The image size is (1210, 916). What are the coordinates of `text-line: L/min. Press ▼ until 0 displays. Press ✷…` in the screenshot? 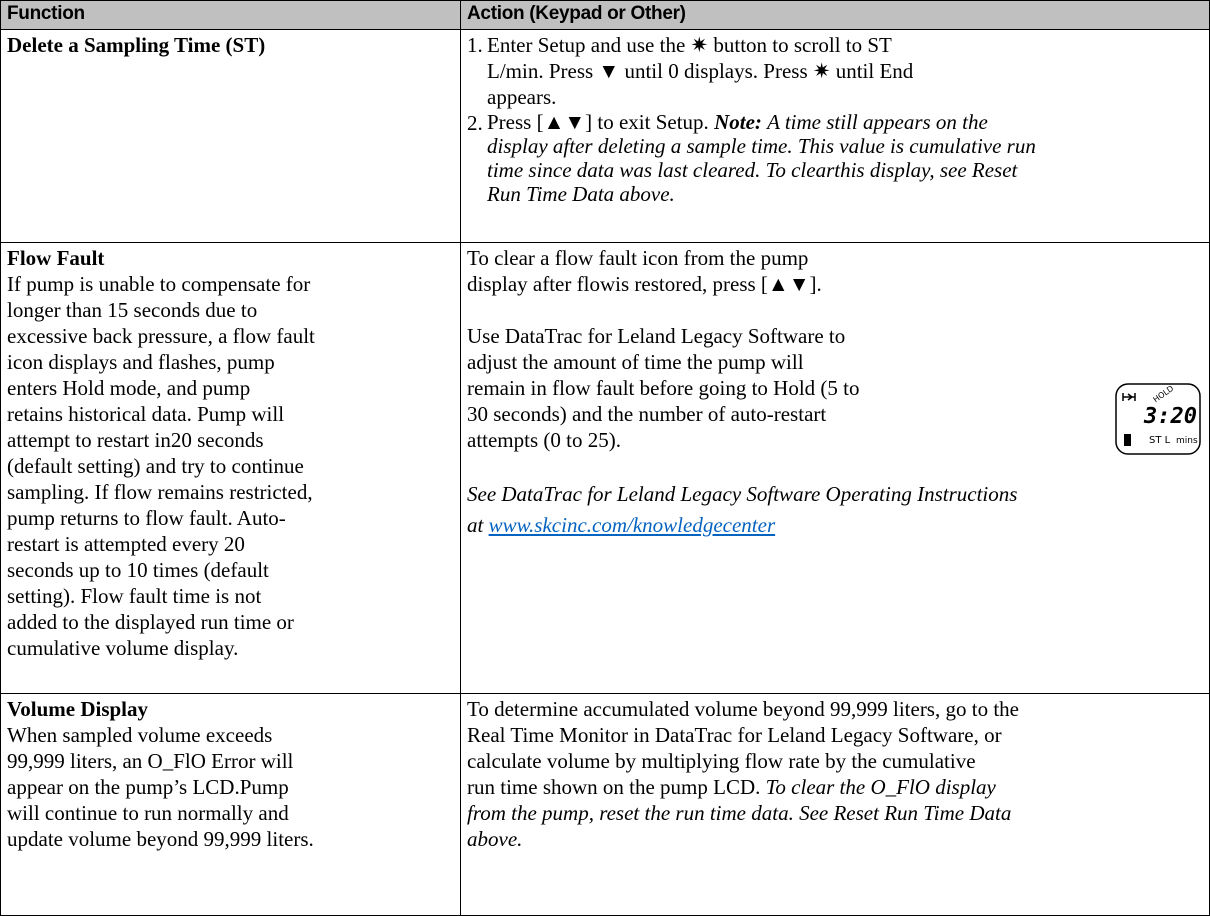 It's located at (700, 71).